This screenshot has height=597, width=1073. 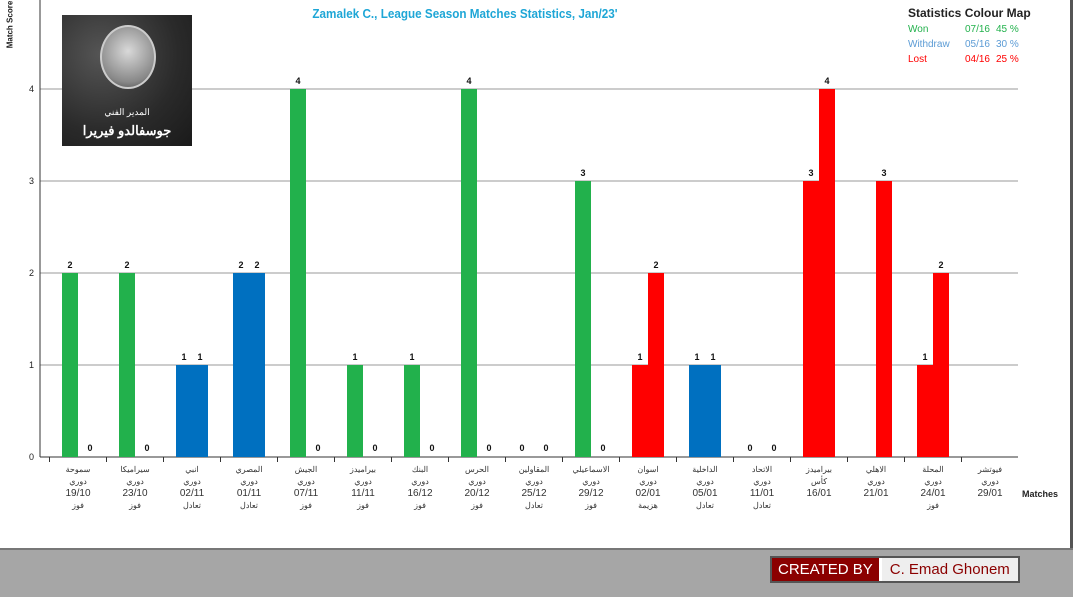 I want to click on coach-photo: المدير الفني جوسفالدو فيريرا, so click(x=127, y=80).